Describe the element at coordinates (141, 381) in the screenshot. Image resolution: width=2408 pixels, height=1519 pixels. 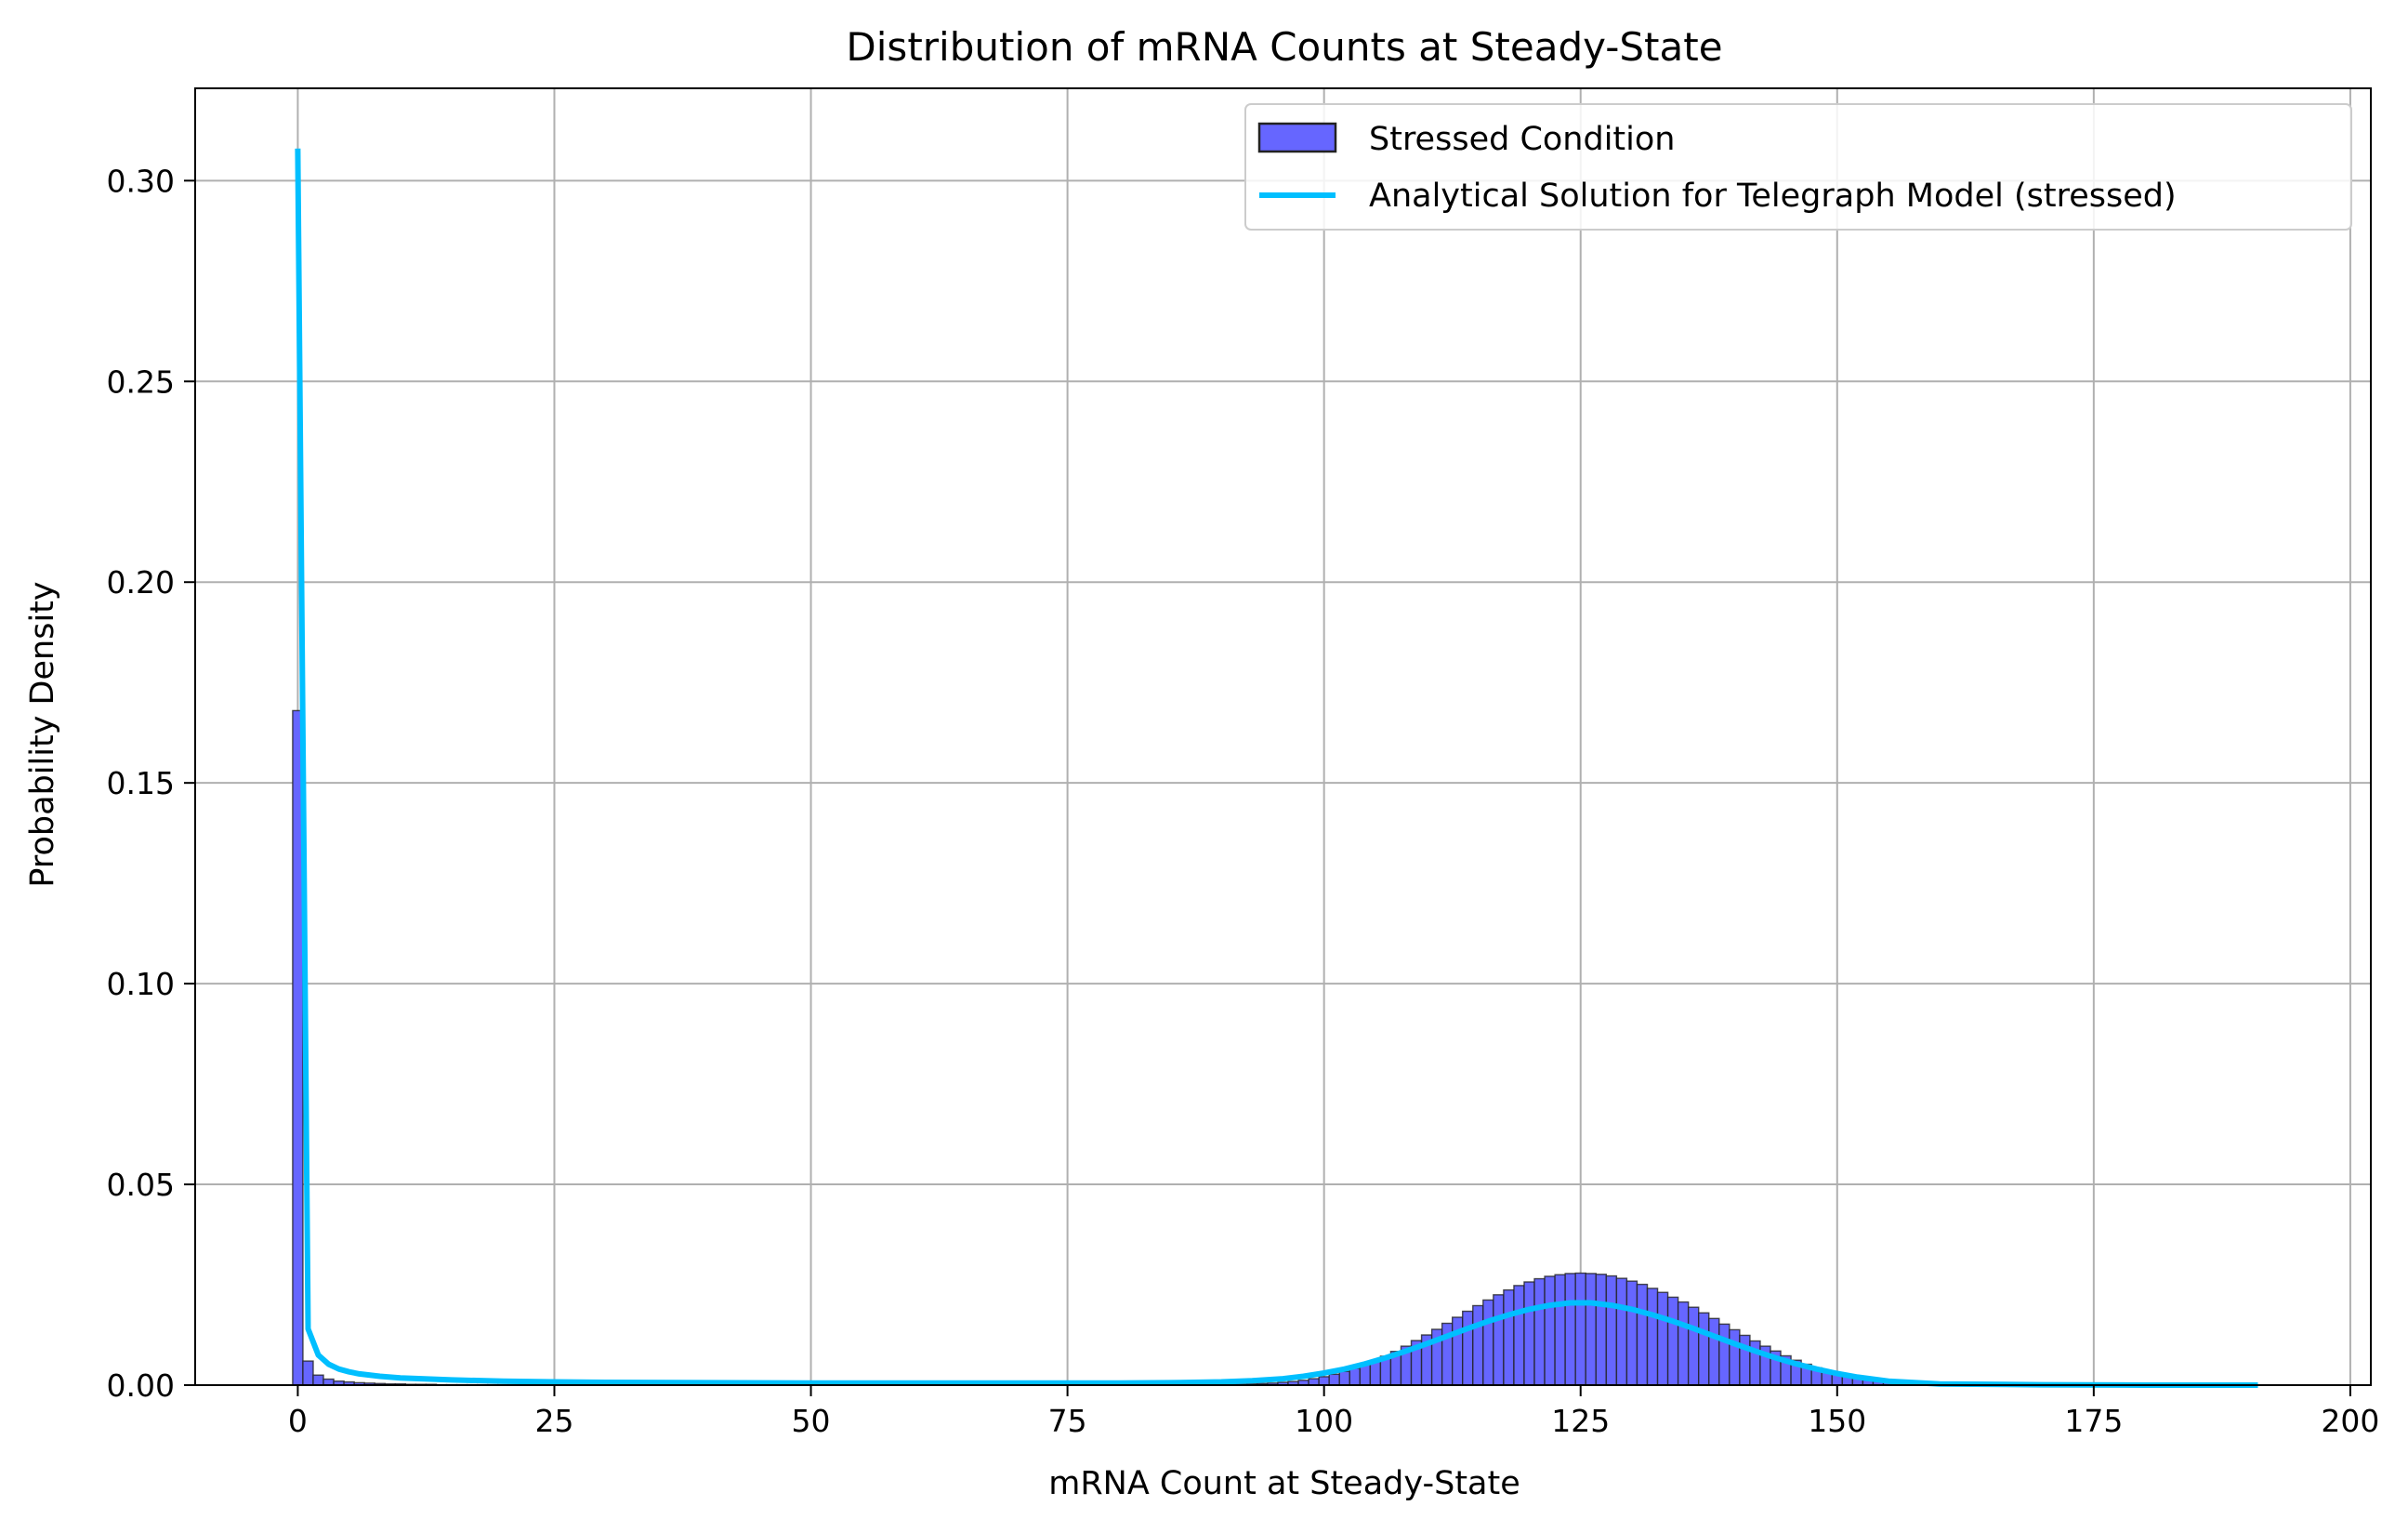
I see `y-tick-label: 0.25` at that location.